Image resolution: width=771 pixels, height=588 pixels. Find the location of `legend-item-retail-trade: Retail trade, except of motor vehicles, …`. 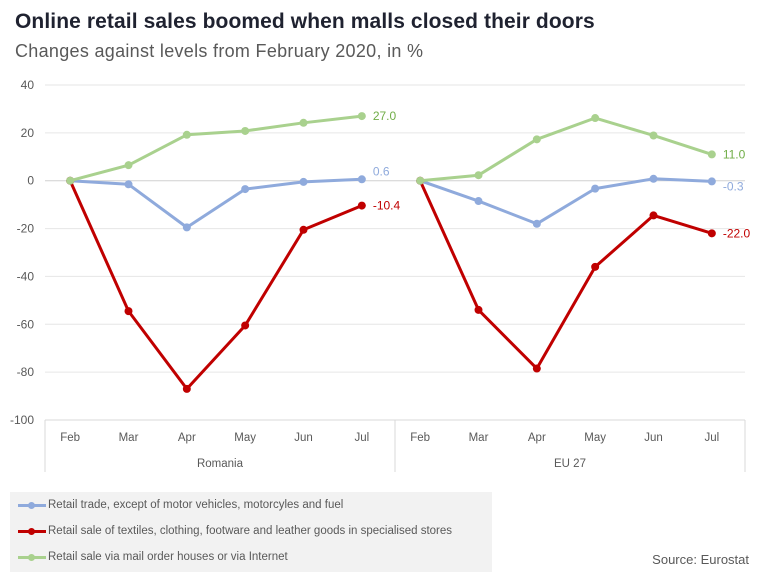

legend-item-retail-trade: Retail trade, except of motor vehicles, … is located at coordinates (180, 505).